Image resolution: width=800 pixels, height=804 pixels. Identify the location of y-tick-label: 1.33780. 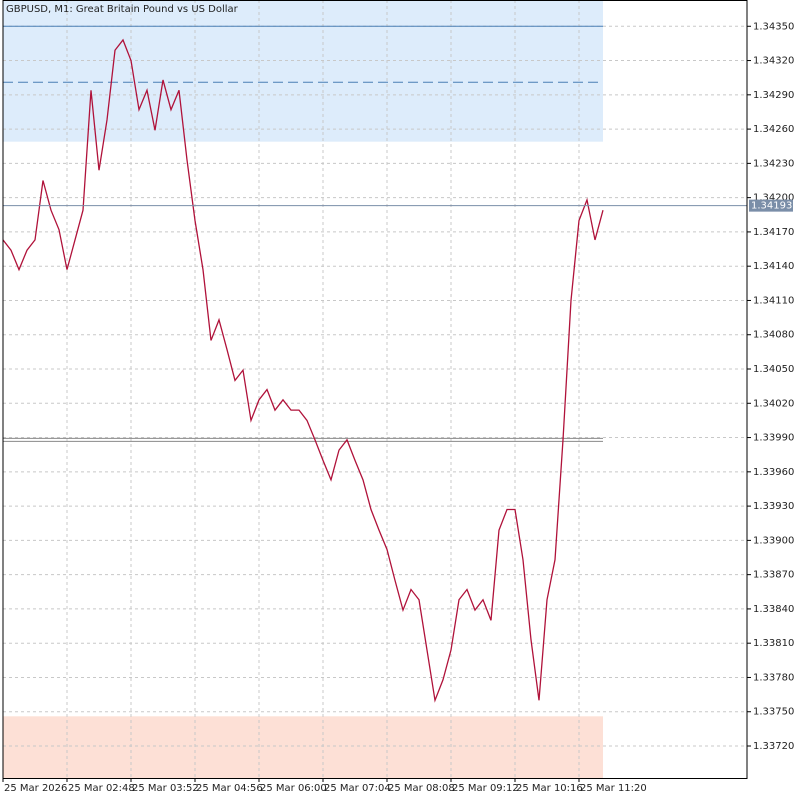
(773, 677).